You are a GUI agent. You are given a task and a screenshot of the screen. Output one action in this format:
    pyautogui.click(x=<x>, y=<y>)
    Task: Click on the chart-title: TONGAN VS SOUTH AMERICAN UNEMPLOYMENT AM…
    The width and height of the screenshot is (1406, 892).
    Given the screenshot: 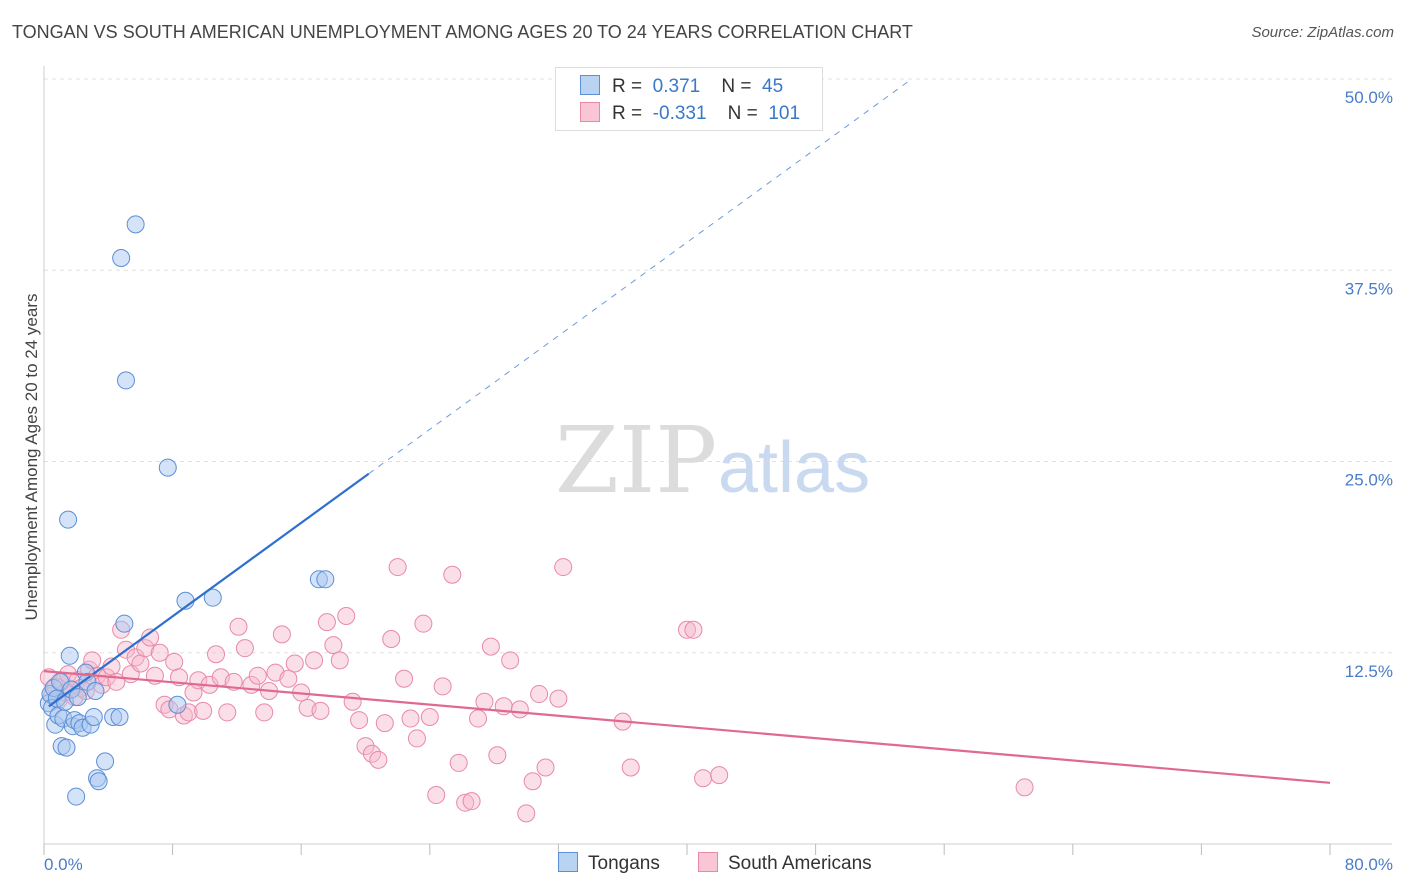 What is the action you would take?
    pyautogui.click(x=462, y=32)
    